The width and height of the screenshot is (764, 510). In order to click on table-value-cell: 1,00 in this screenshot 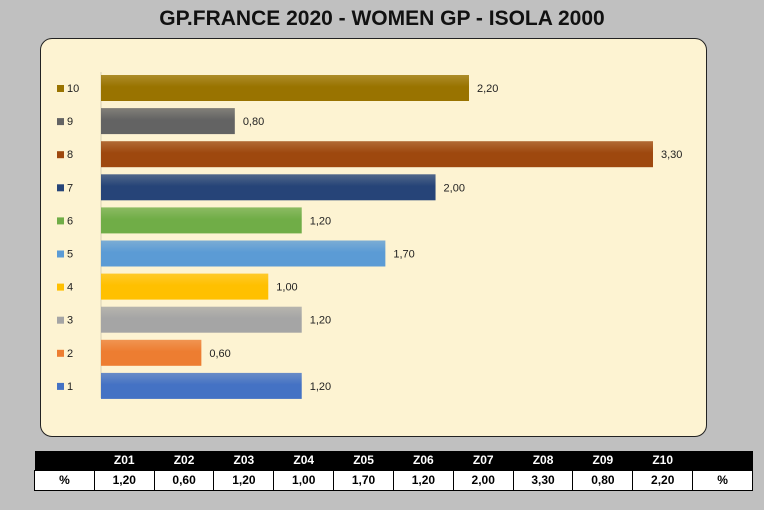, I will do `click(304, 480)`.